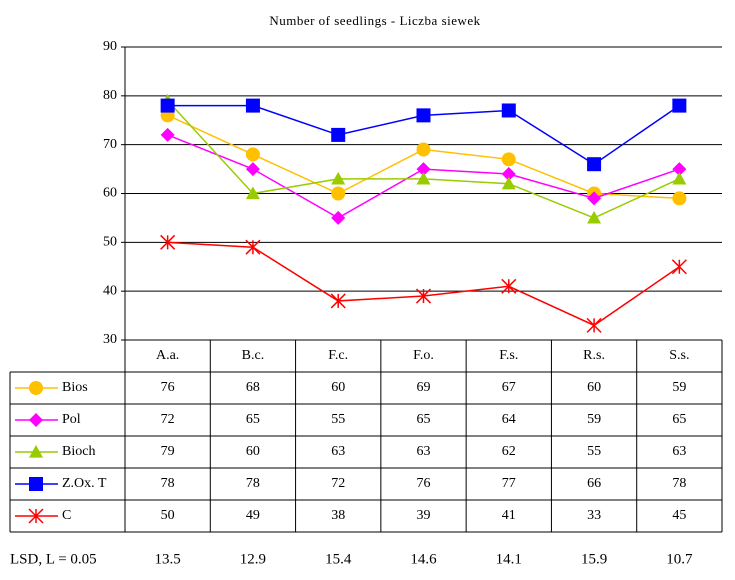  I want to click on table-value: 41, so click(509, 515).